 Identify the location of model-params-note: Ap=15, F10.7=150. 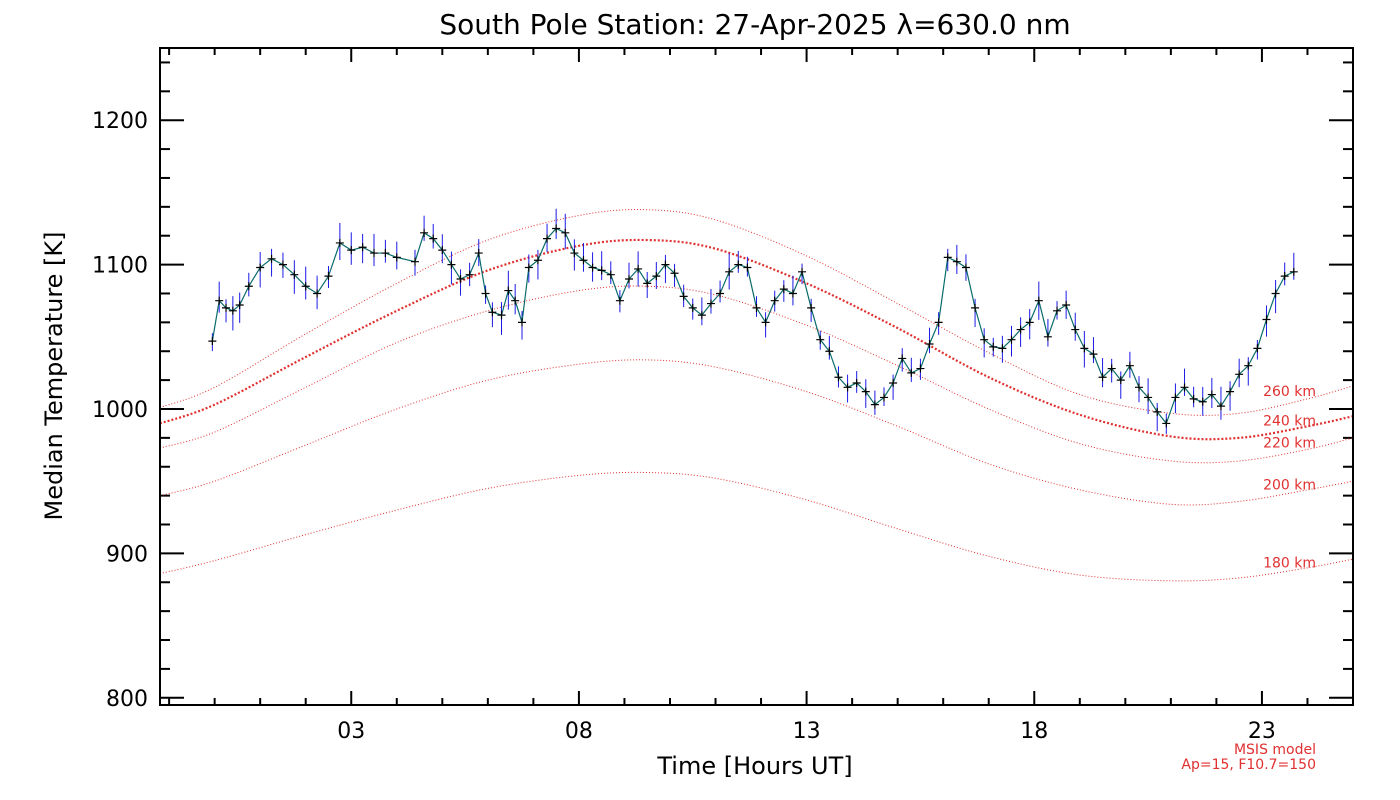
(1248, 765).